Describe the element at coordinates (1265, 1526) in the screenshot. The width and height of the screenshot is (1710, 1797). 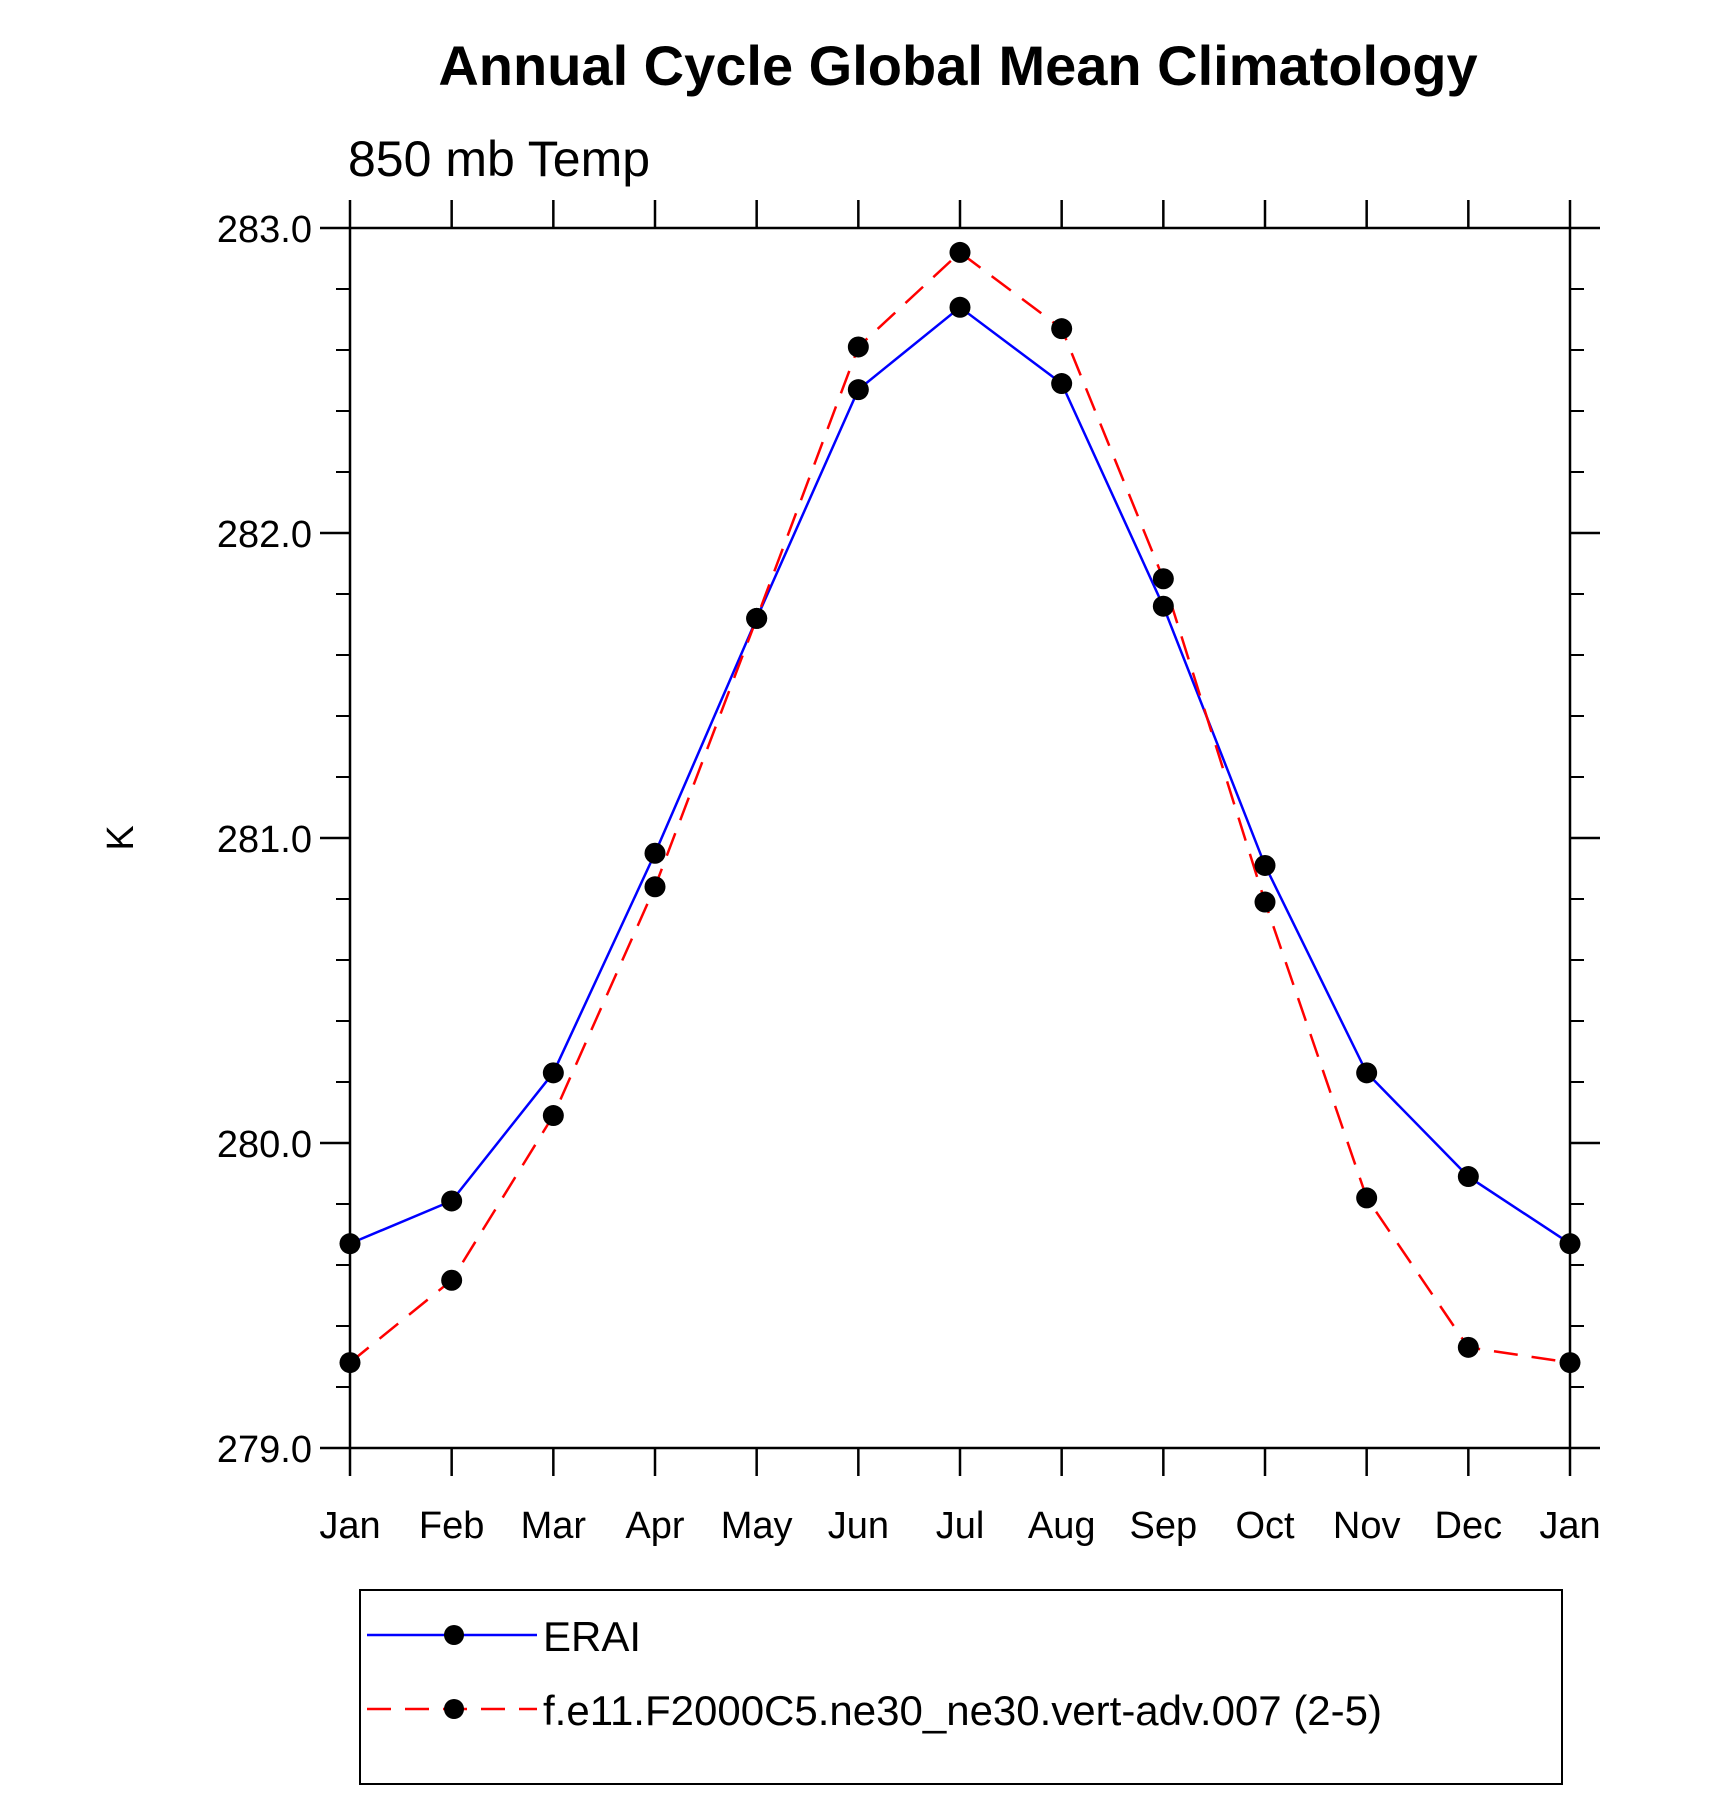
I see `x-tick-label: Oct` at that location.